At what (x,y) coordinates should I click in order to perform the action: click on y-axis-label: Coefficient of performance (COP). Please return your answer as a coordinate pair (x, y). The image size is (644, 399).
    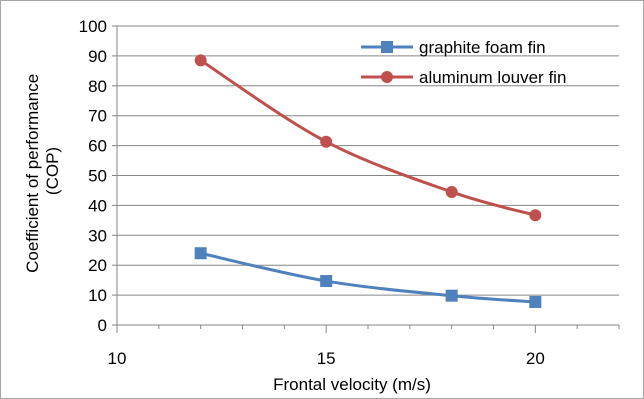
    Looking at the image, I should click on (42, 171).